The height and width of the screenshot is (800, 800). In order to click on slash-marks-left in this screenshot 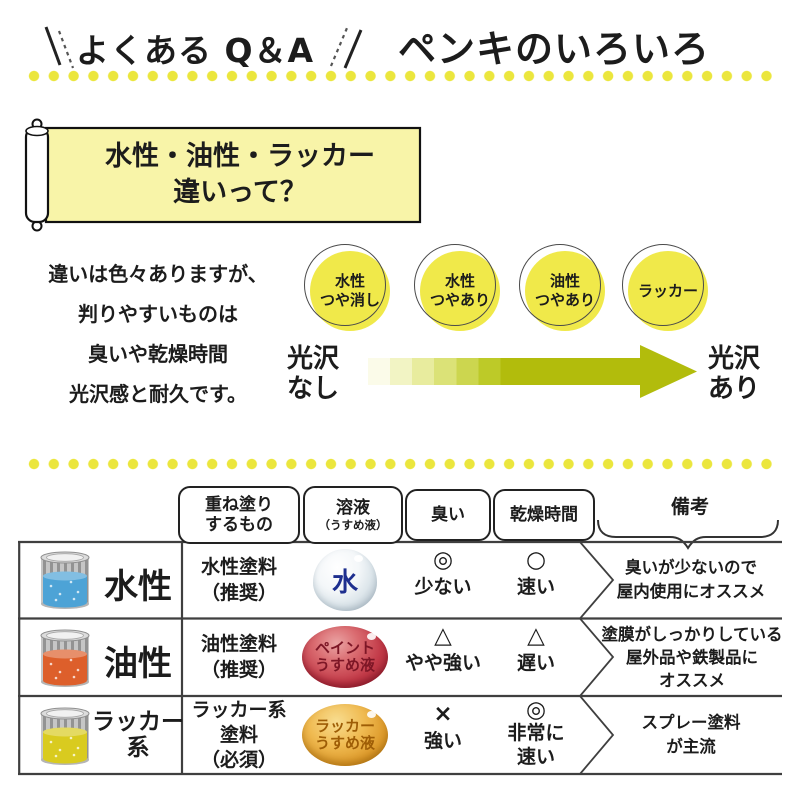, I will do `click(59, 47)`.